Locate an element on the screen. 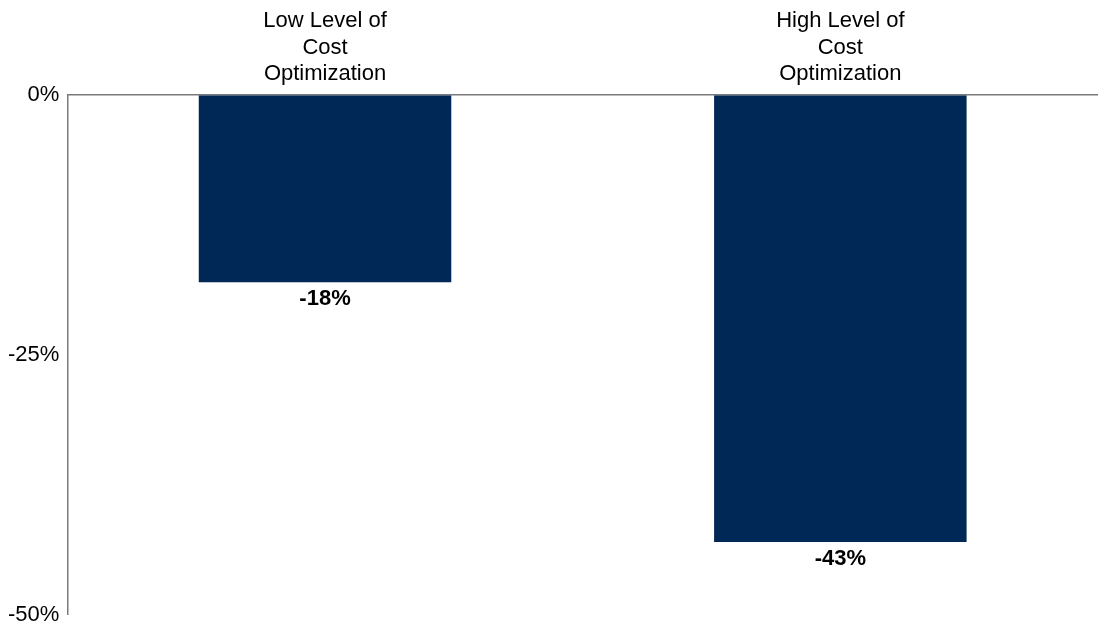  data-label: -43% is located at coordinates (840, 558).